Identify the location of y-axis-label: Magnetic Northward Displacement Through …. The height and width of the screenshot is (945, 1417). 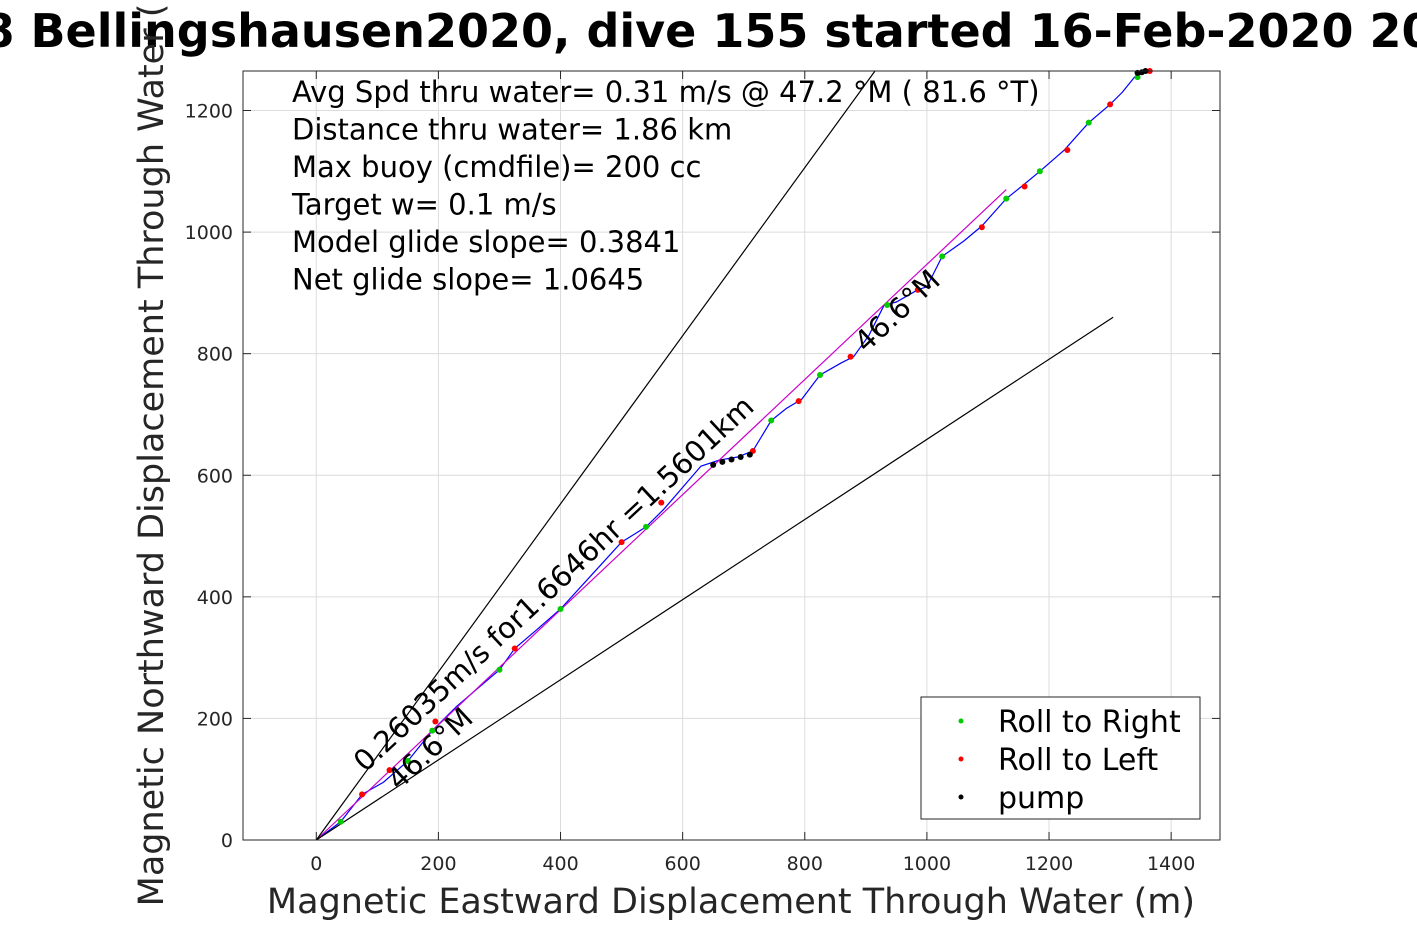
(152, 455).